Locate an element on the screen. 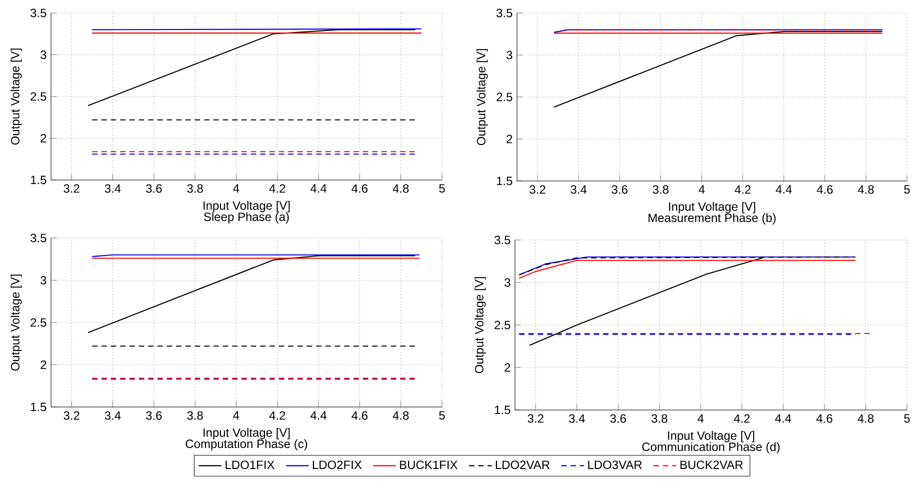  legend-label: LDO3VAR is located at coordinates (615, 465).